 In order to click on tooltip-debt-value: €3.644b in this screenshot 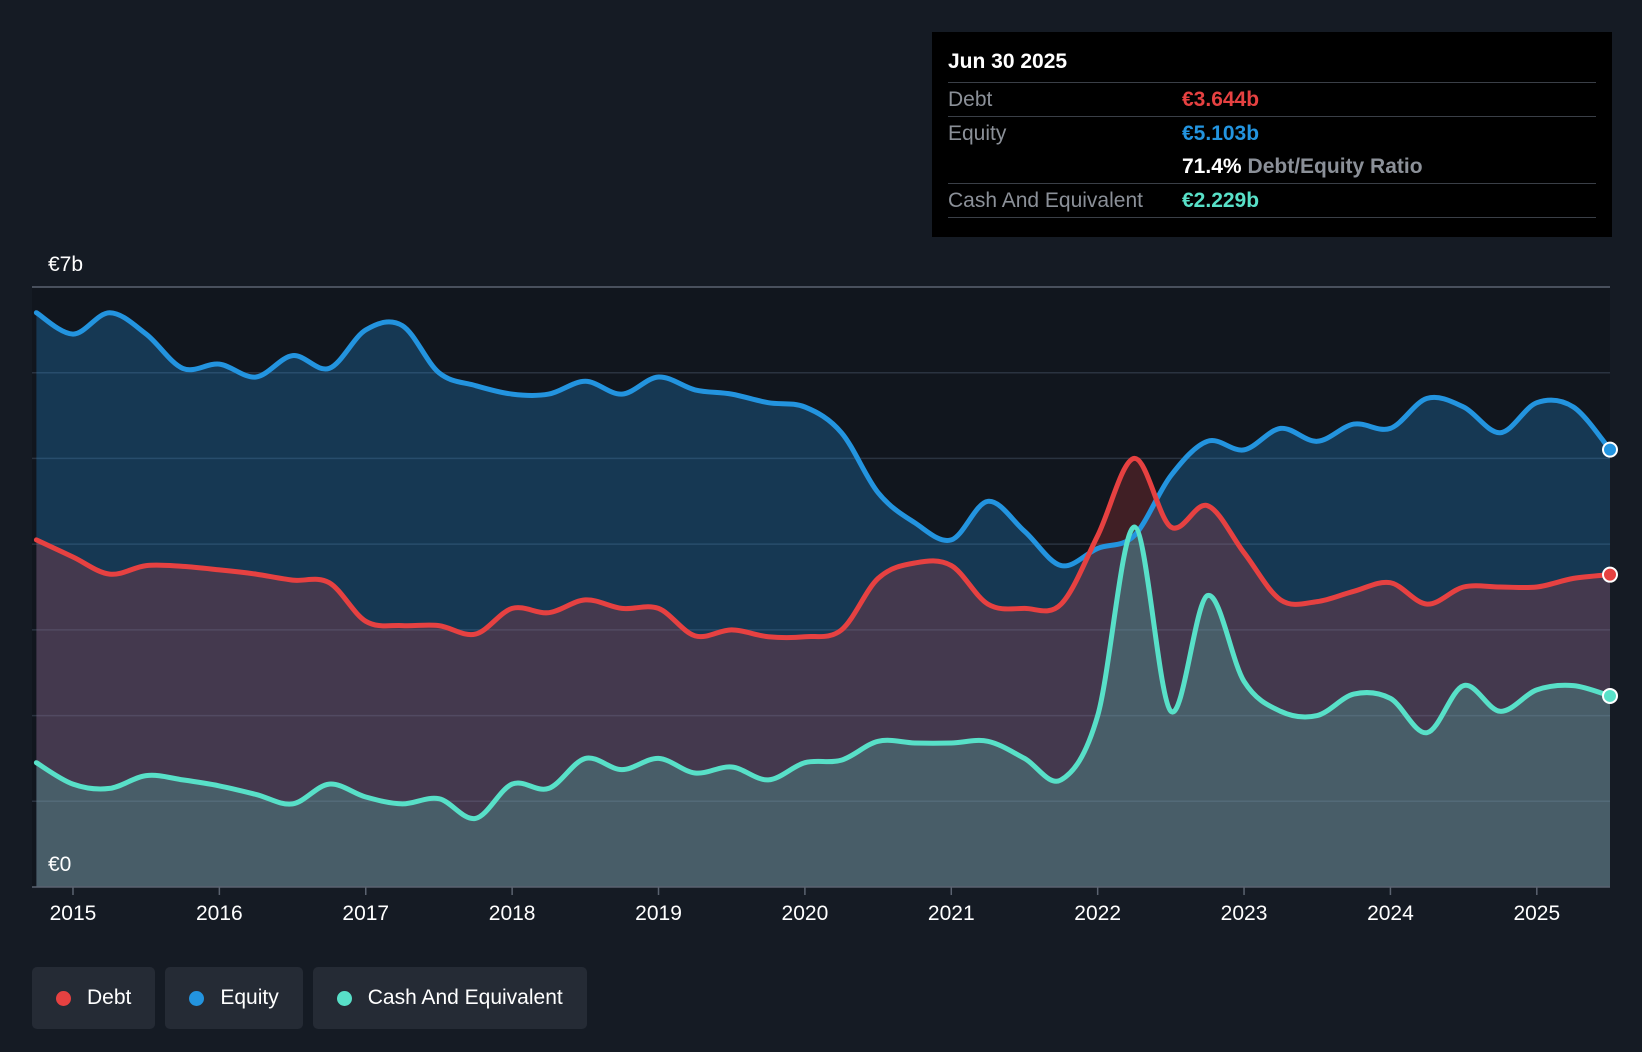, I will do `click(1221, 99)`.